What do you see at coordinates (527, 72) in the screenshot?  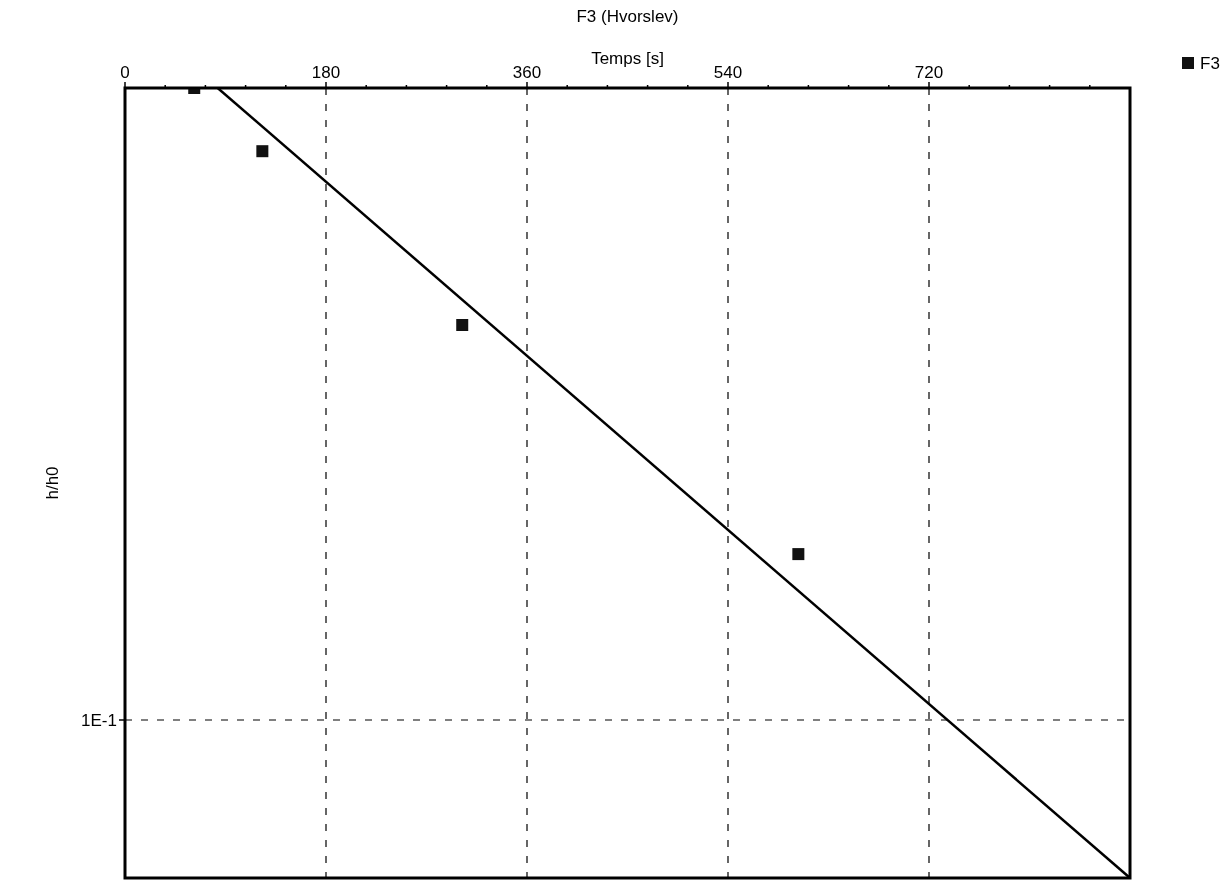 I see `x-tick-label: 360` at bounding box center [527, 72].